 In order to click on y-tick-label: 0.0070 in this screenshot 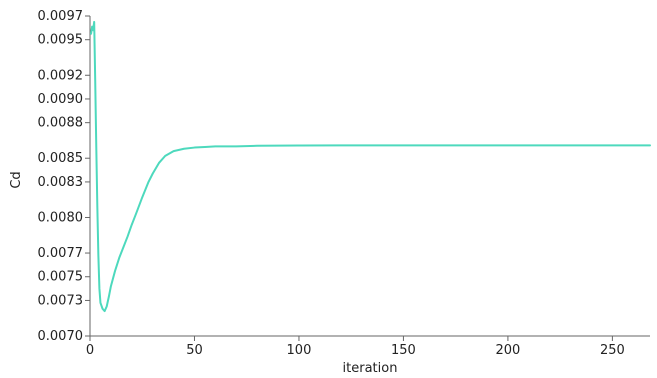, I will do `click(61, 336)`.